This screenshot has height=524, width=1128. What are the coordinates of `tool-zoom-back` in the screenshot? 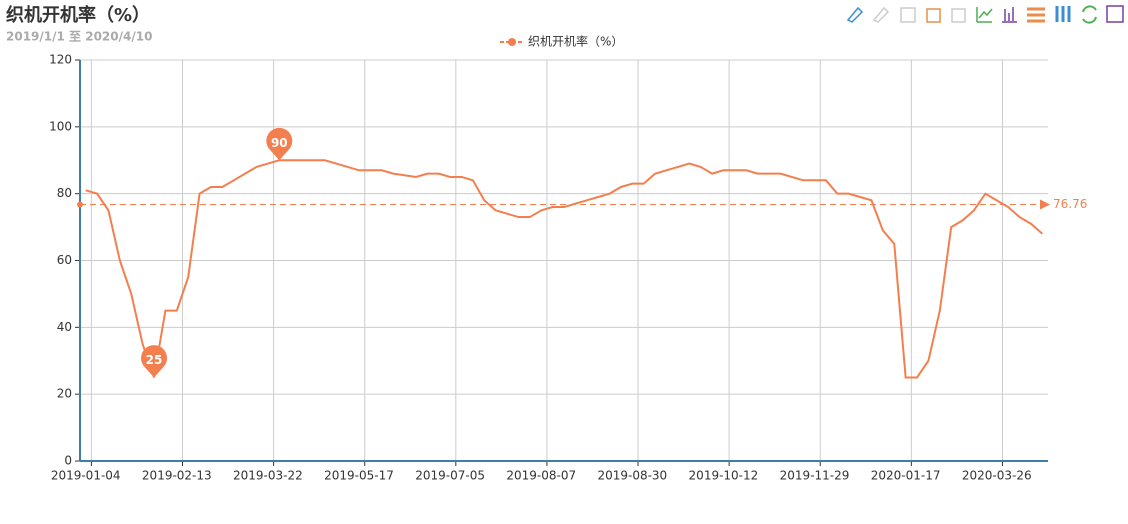 It's located at (881, 14).